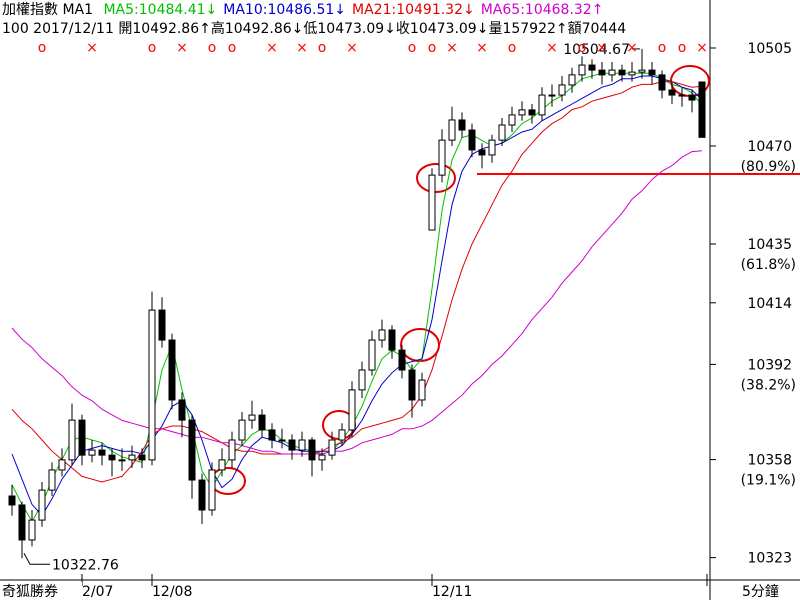 This screenshot has width=800, height=600. Describe the element at coordinates (542, 10) in the screenshot. I see `legend-entry: MA65:10468.32↑` at that location.